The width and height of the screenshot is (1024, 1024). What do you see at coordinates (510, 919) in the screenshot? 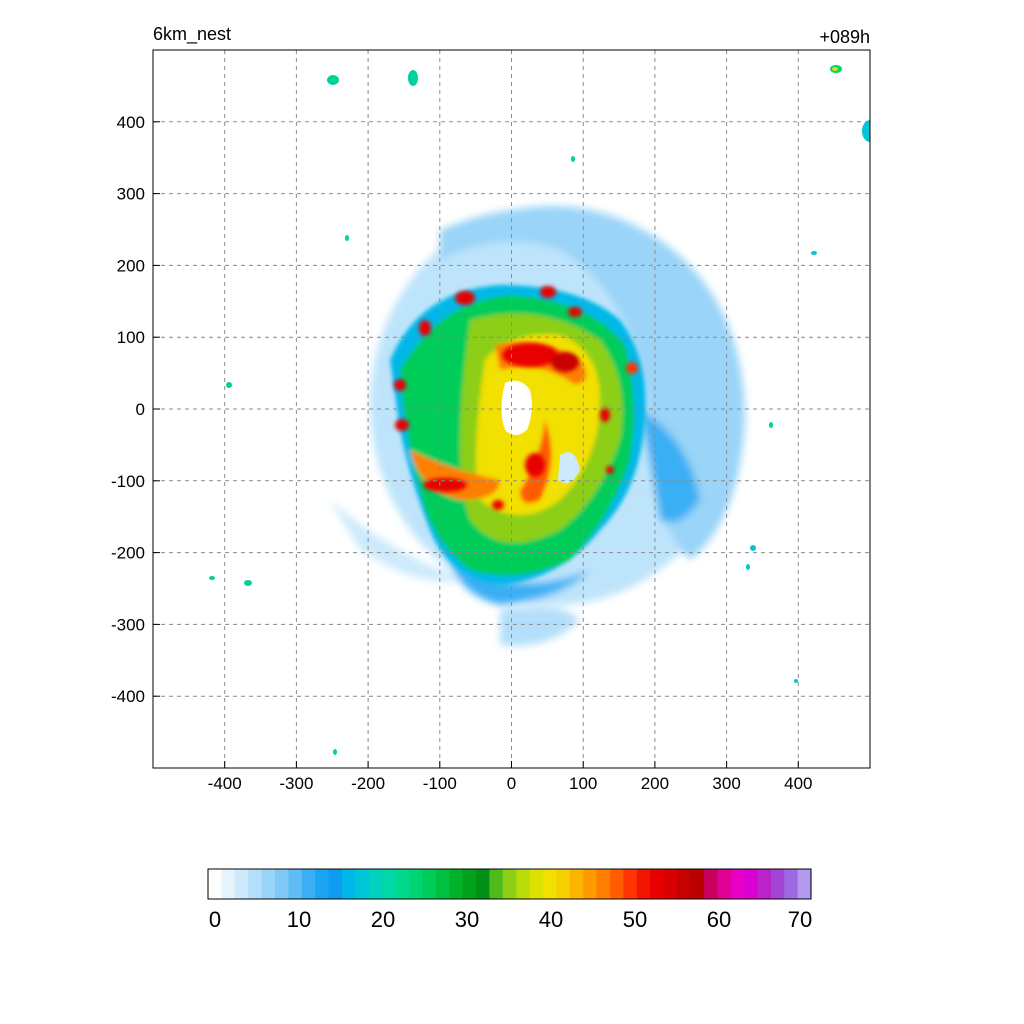
I see `colorbar-tick-labels: 0 10 20 30 40 50 60 70` at bounding box center [510, 919].